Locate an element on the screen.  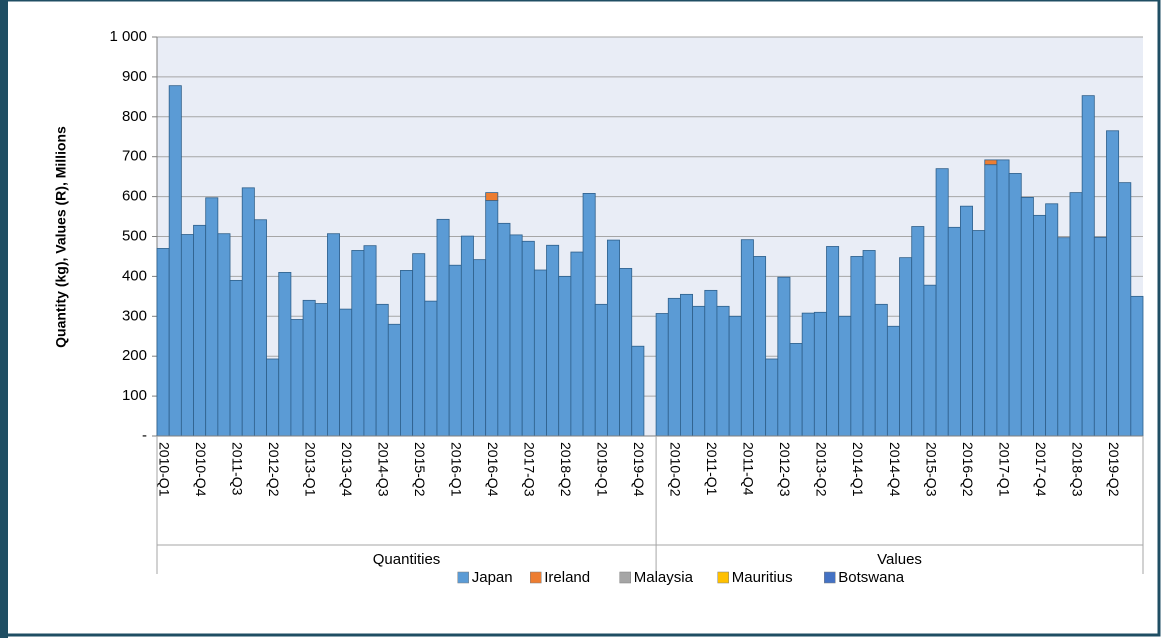
y-tick-label: 800 is located at coordinates (134, 116).